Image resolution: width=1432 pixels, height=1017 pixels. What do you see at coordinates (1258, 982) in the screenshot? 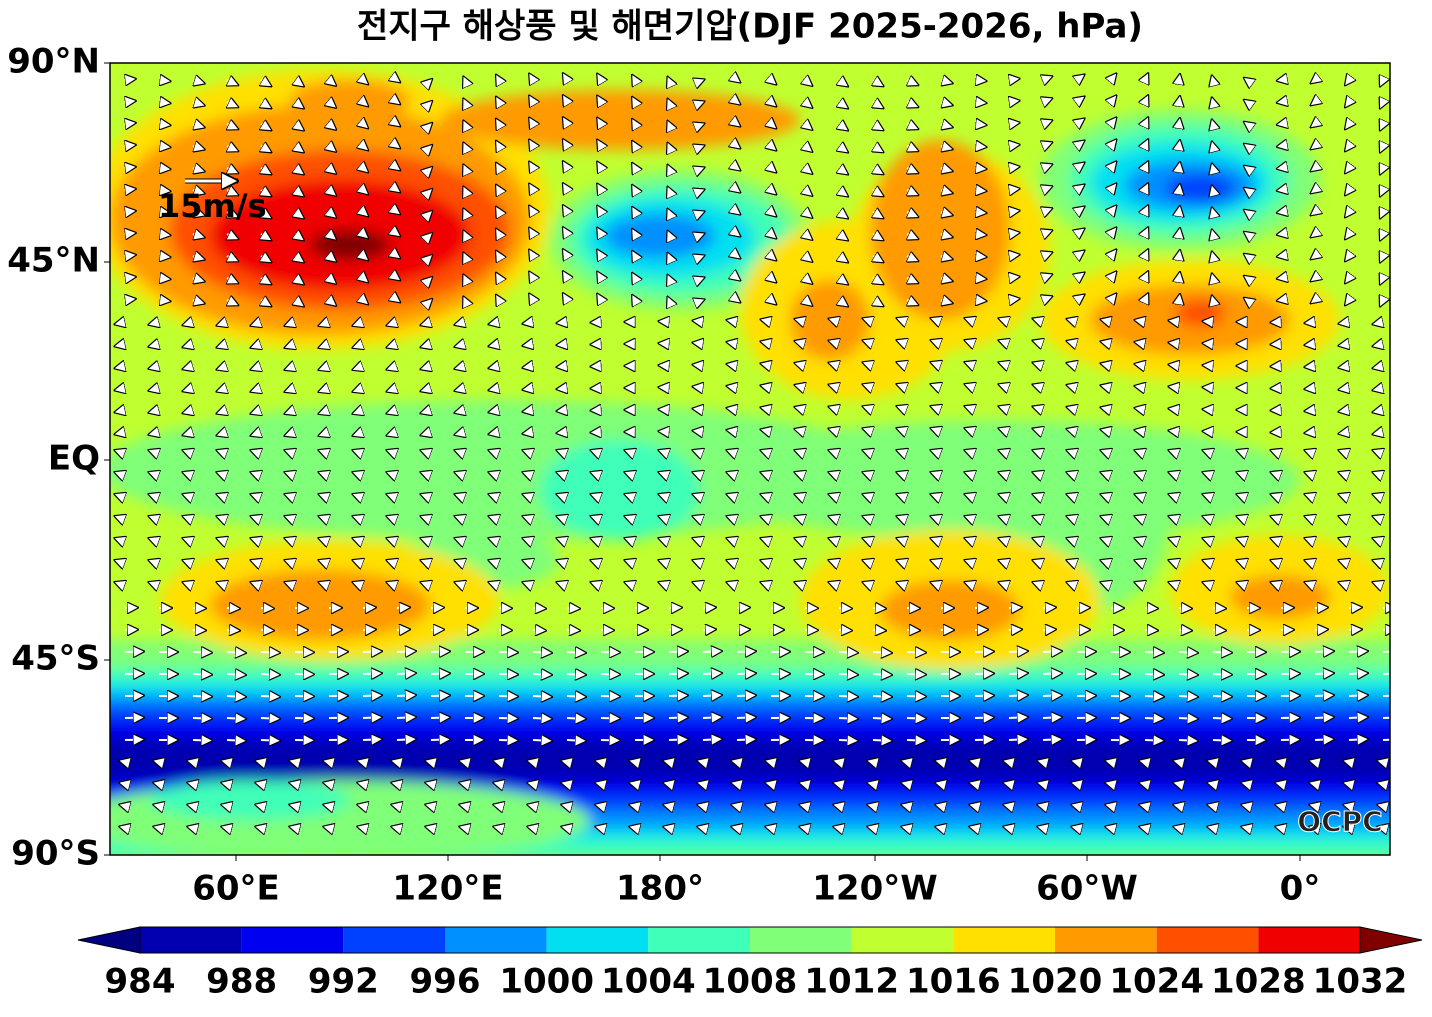
I see `colorbar-tick-label: 1028` at bounding box center [1258, 982].